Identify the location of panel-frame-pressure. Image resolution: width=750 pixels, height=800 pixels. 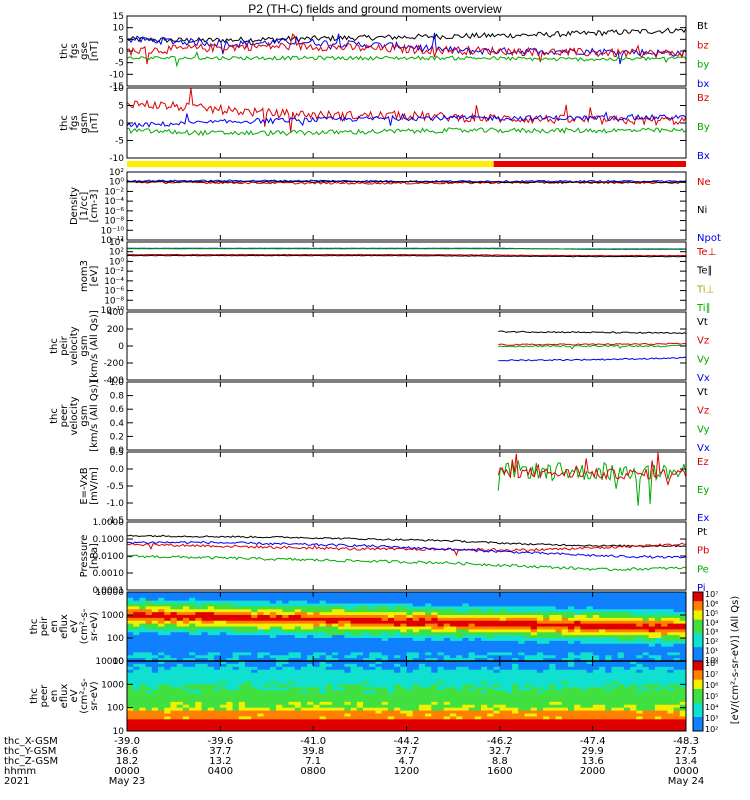
(406, 556).